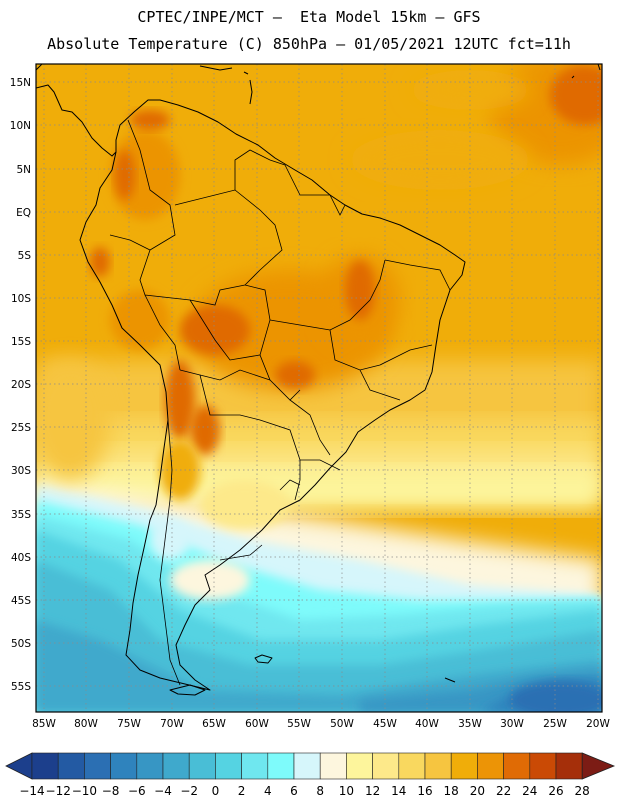  Describe the element at coordinates (23, 213) in the screenshot. I see `lat-label: EQ` at that location.